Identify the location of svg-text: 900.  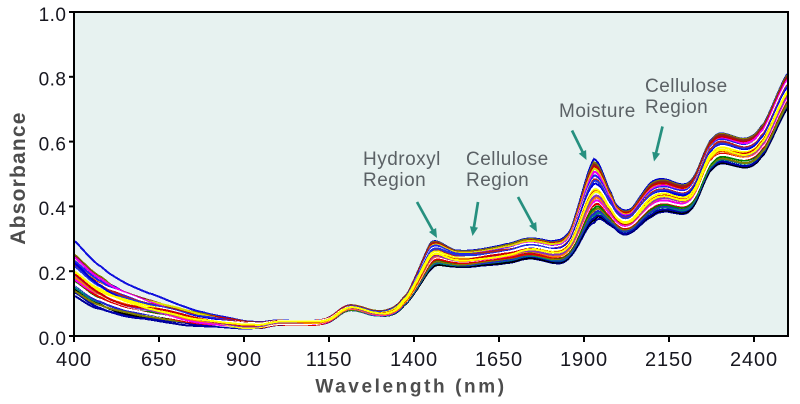
(244, 360).